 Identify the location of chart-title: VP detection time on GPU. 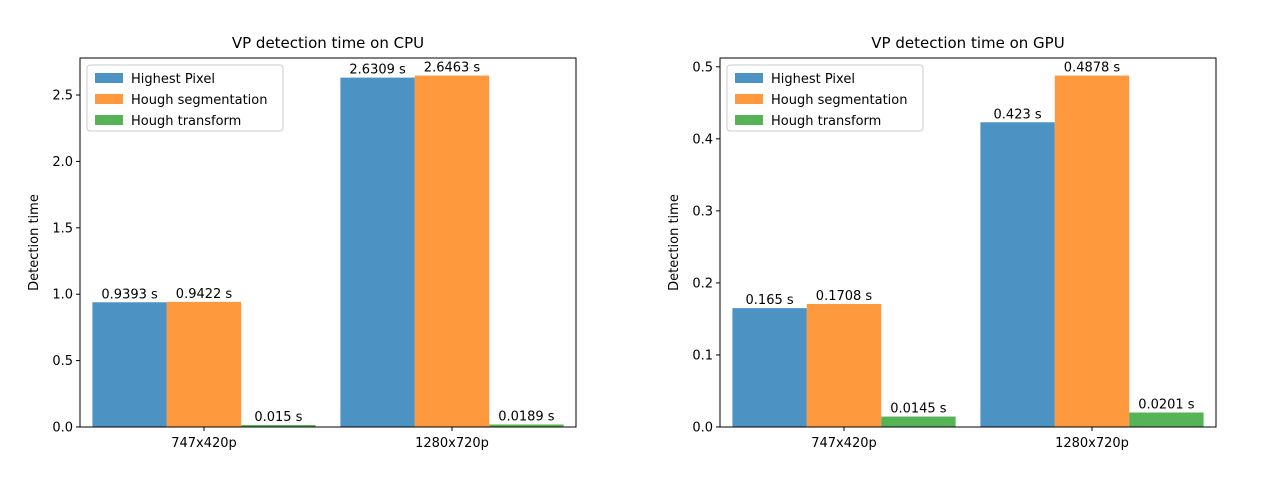
(967, 43).